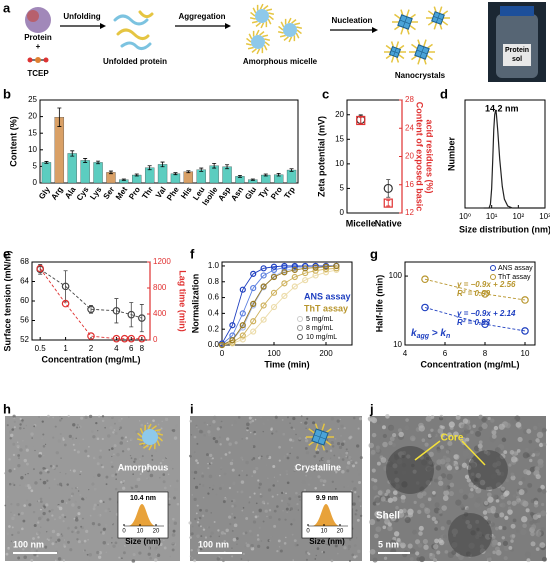  Describe the element at coordinates (160, 313) in the screenshot. I see `y2-tick-label: 400` at that location.